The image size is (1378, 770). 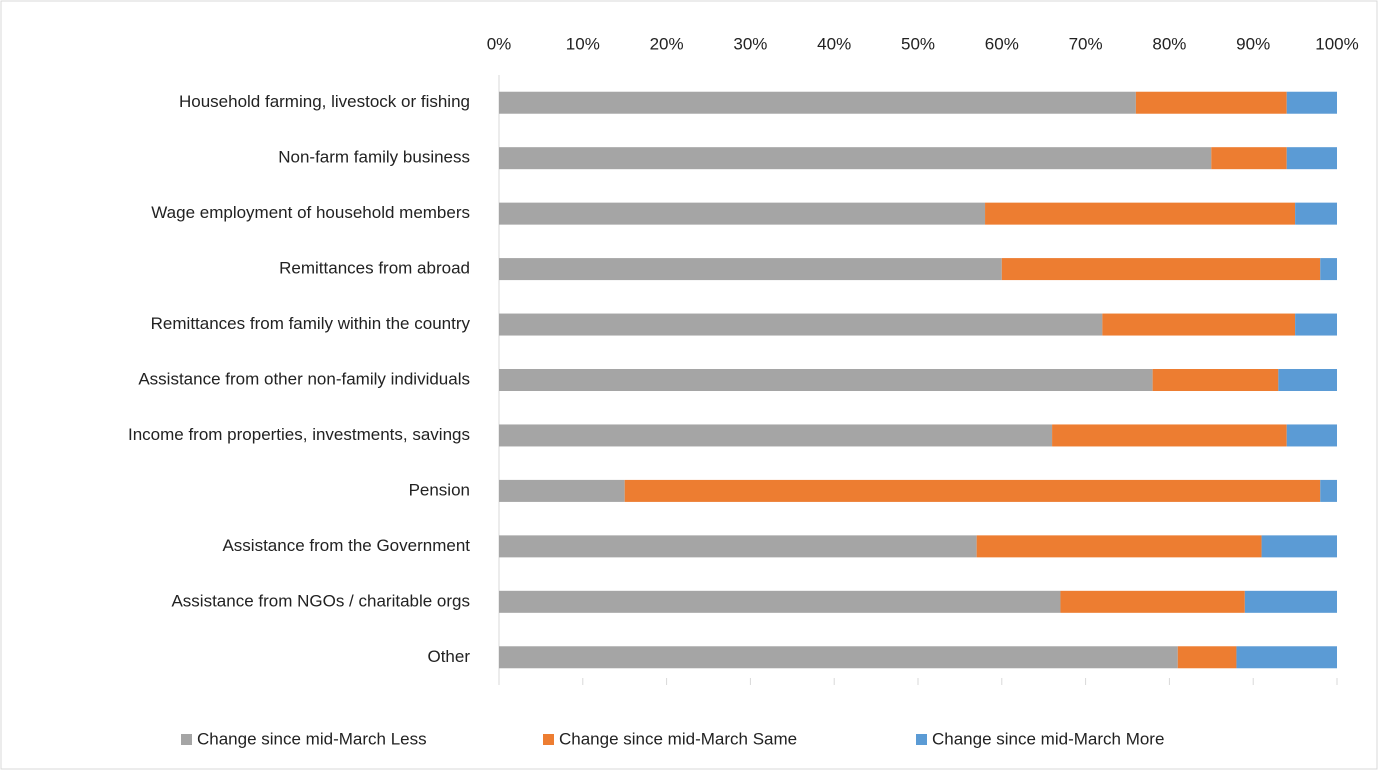 I want to click on y-tick-label: Assistance from the Government, so click(x=346, y=545).